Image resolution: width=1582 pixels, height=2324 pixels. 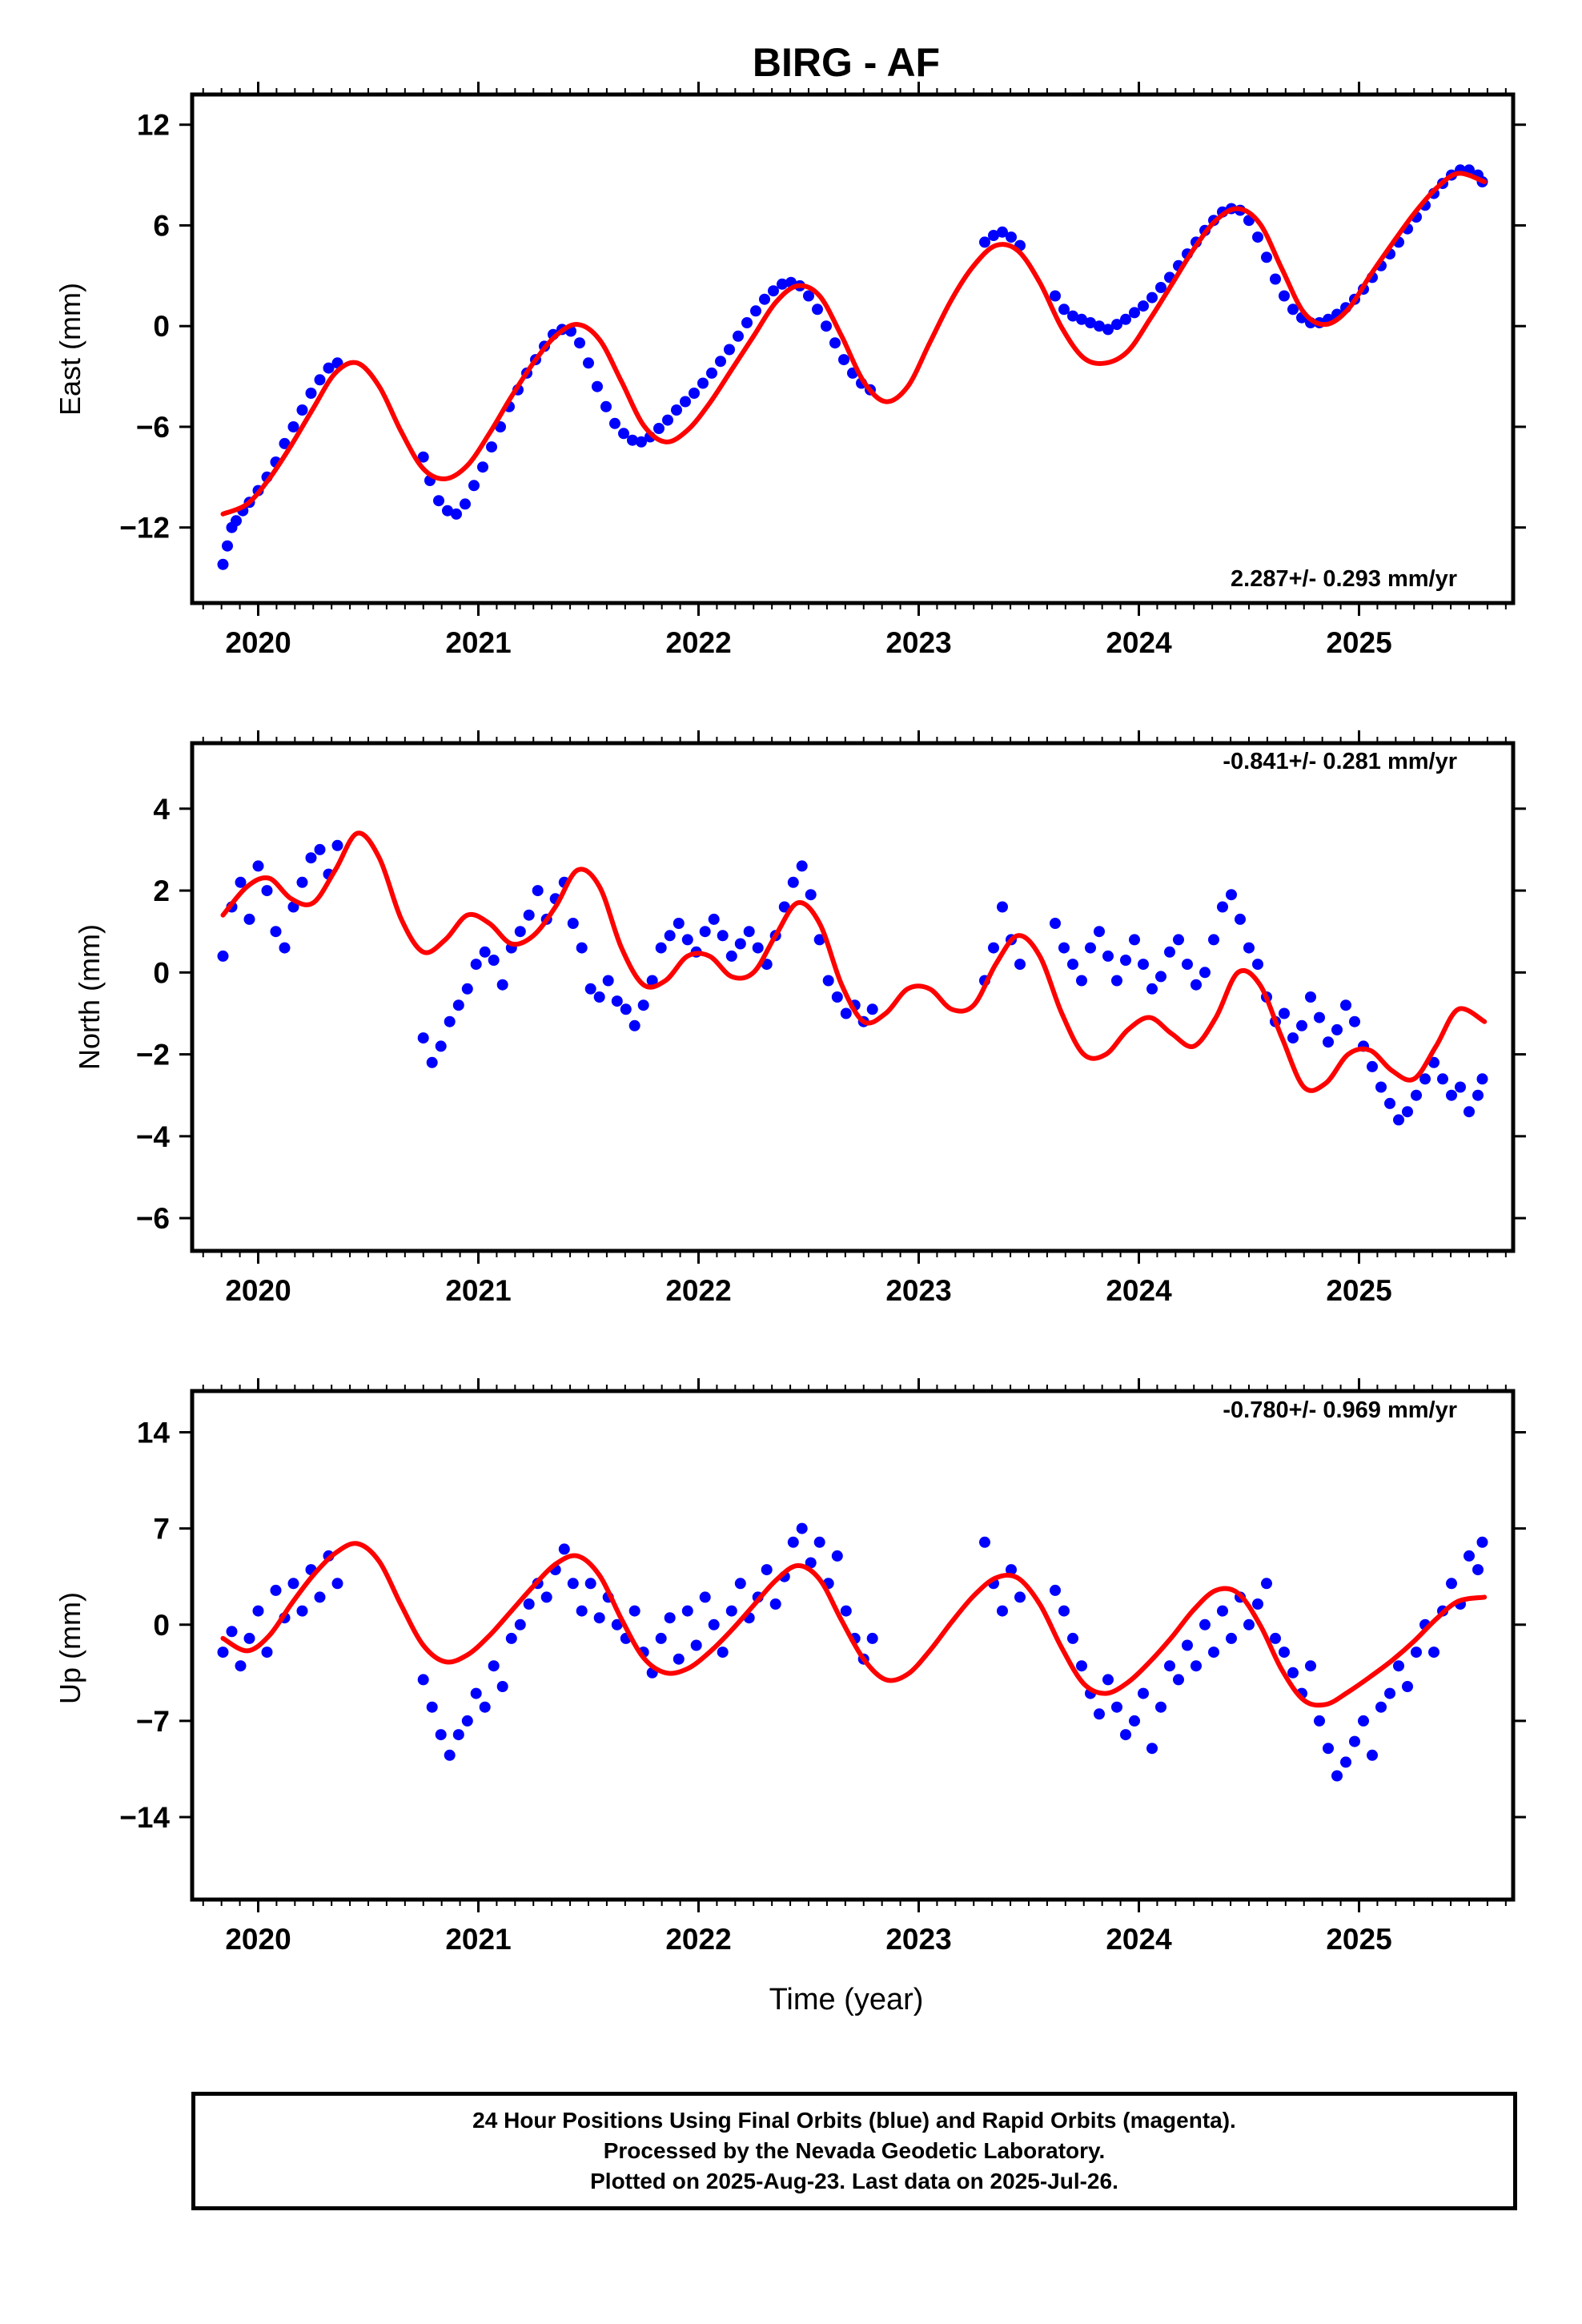 I want to click on xlabel-time: Time (year), so click(x=847, y=1999).